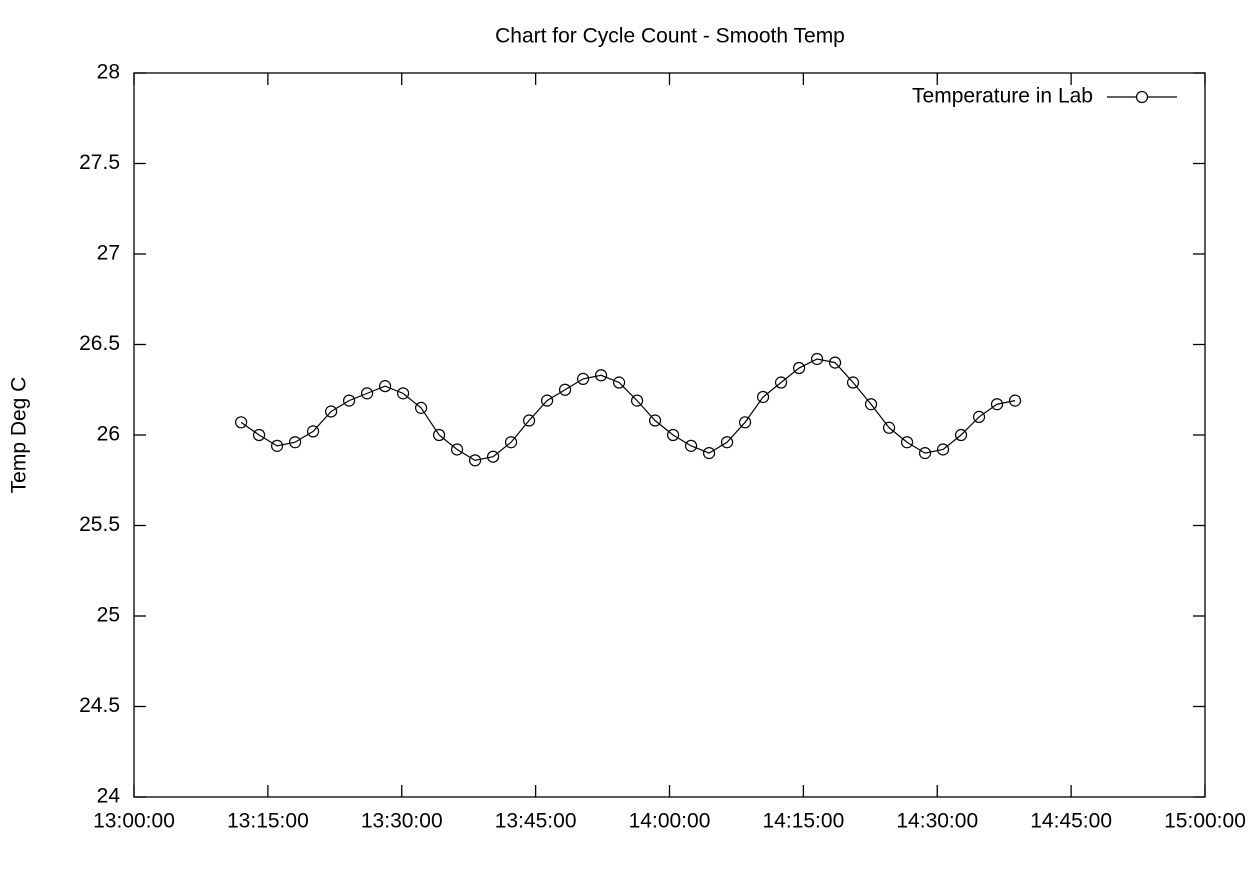 This screenshot has height=875, width=1250. I want to click on y-tick-label: 24, so click(109, 796).